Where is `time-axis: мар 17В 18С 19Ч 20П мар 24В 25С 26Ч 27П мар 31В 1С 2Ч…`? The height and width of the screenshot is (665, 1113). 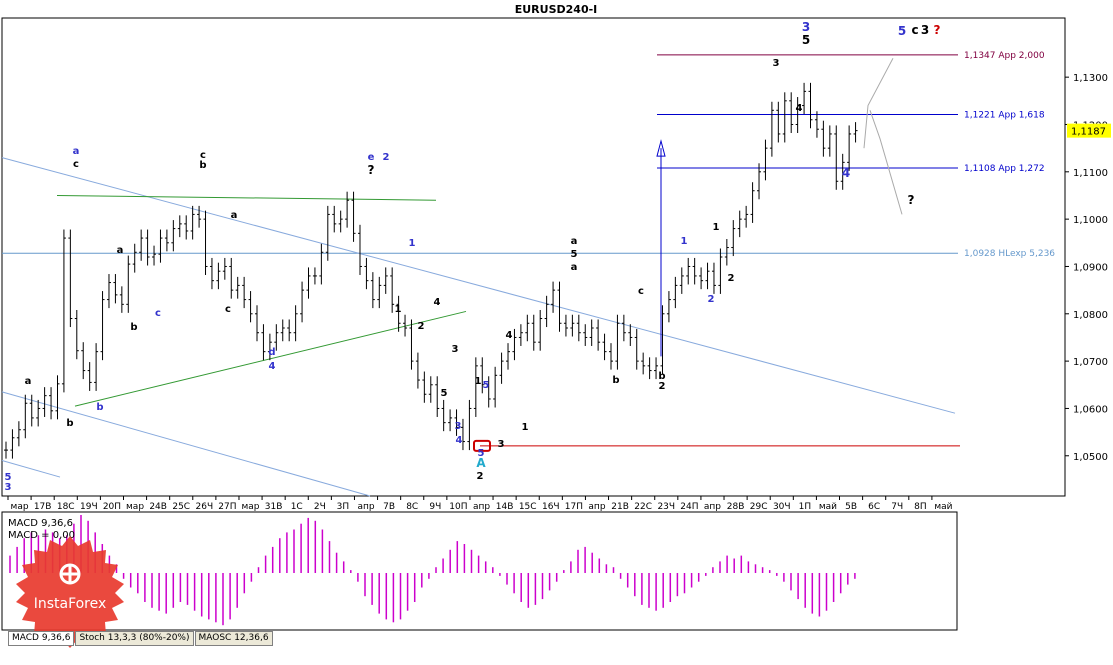
time-axis: мар 17В 18С 19Ч 20П мар 24В 25С 26Ч 27П мар 31В 1С 2Ч… is located at coordinates (480, 504).